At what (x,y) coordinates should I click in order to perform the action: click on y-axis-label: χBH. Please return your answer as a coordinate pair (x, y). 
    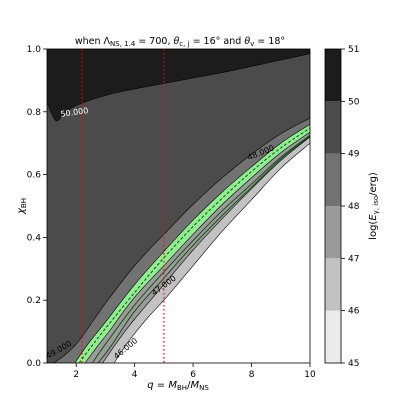
    Looking at the image, I should click on (22, 206).